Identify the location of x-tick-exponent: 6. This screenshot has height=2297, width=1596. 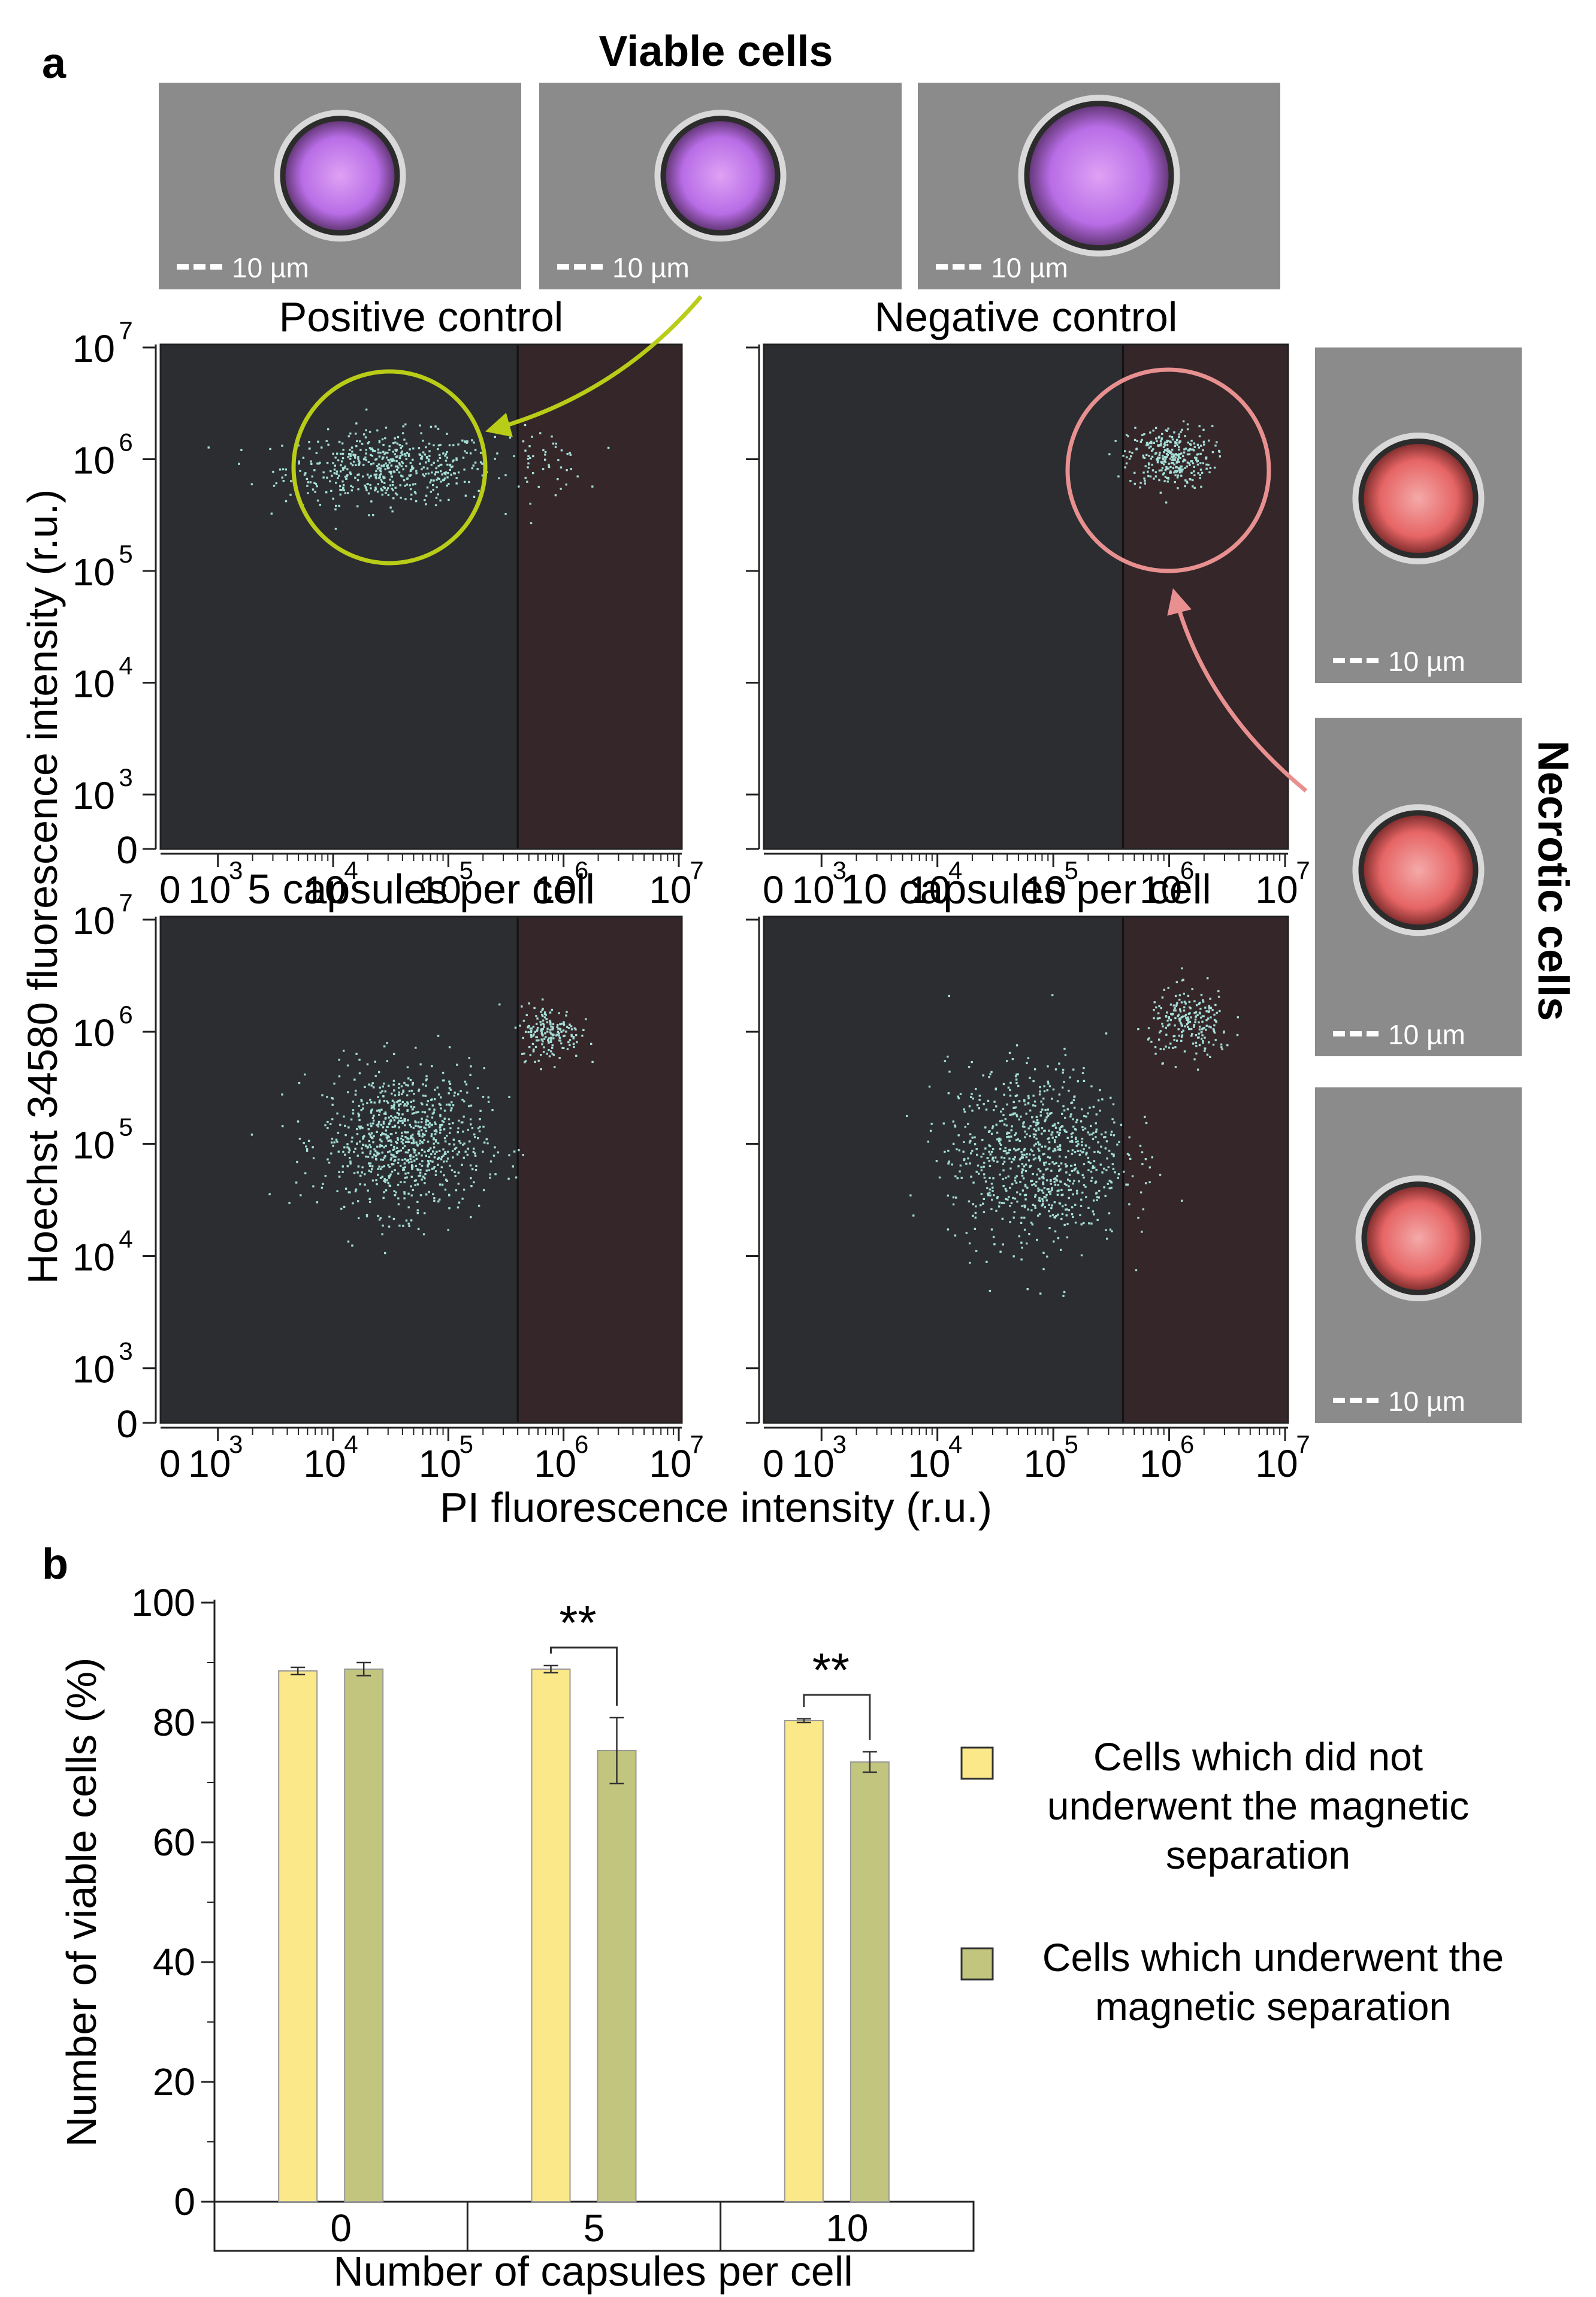
(1187, 870).